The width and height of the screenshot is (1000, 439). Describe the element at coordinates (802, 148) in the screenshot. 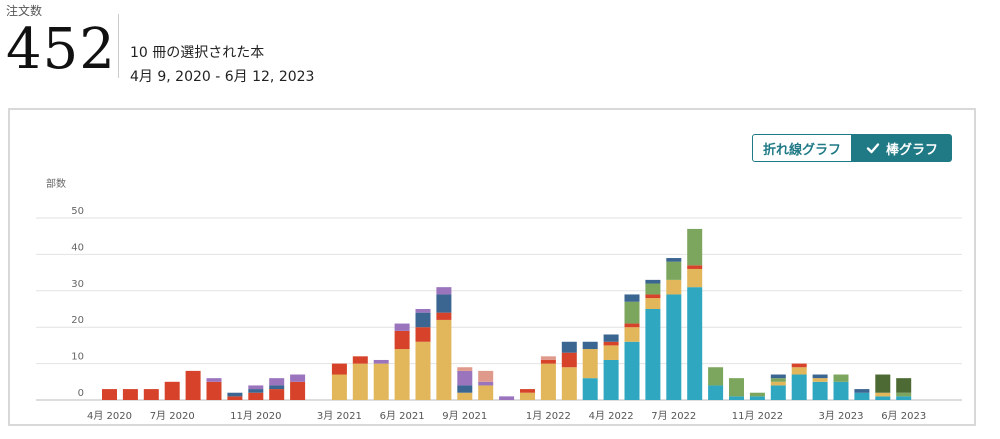

I see `line-chart-button: 折れ線グラフ` at that location.